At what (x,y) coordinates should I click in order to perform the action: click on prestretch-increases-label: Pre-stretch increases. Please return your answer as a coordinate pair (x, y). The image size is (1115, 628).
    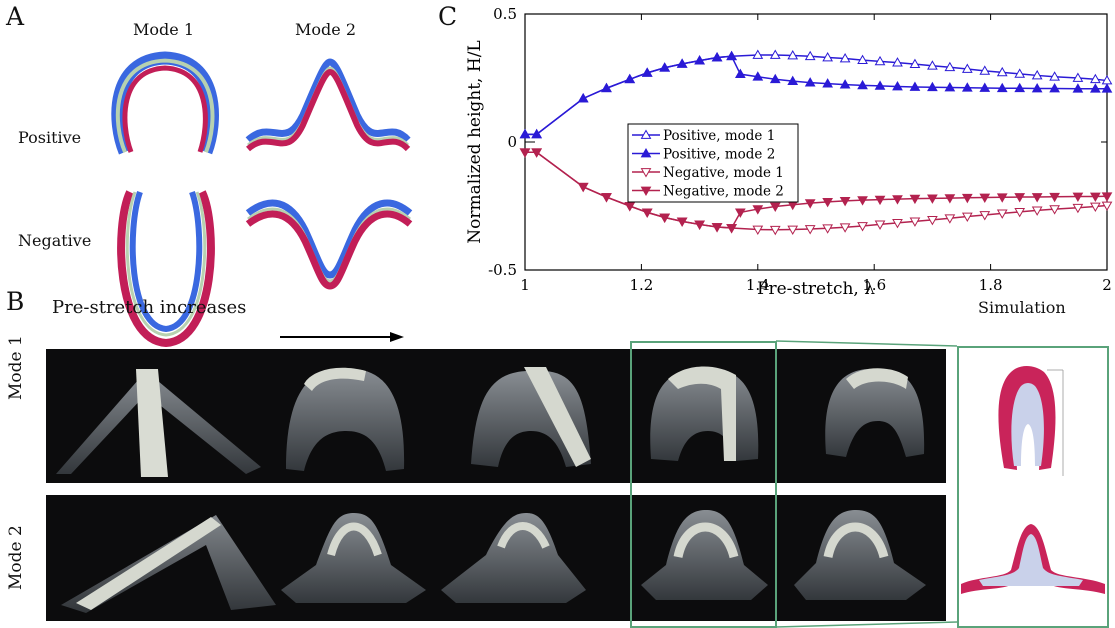
    Looking at the image, I should click on (149, 307).